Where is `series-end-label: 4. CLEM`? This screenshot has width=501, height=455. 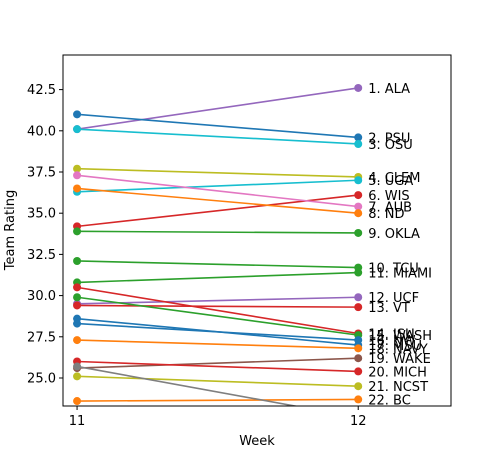
series-end-label: 4. CLEM is located at coordinates (394, 178).